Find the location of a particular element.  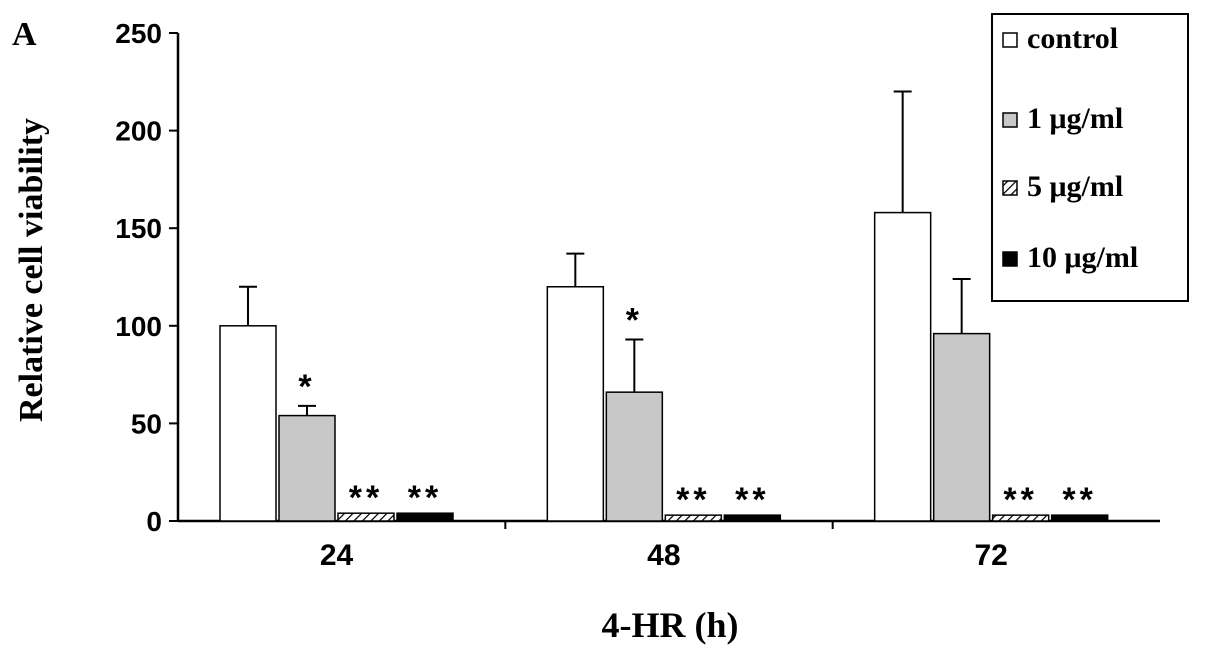

x-tick-label: 48 is located at coordinates (663, 555).